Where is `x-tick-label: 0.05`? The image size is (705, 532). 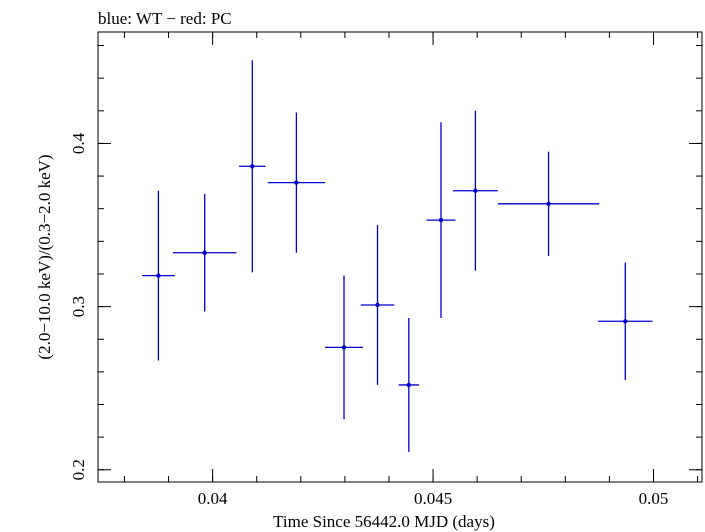 x-tick-label: 0.05 is located at coordinates (654, 498).